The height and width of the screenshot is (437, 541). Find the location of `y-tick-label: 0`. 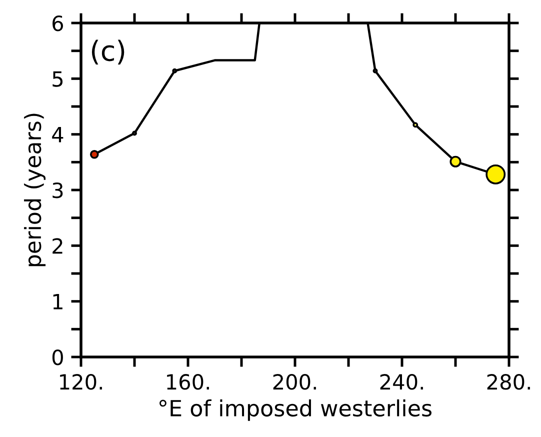

y-tick-label: 0 is located at coordinates (57, 357).